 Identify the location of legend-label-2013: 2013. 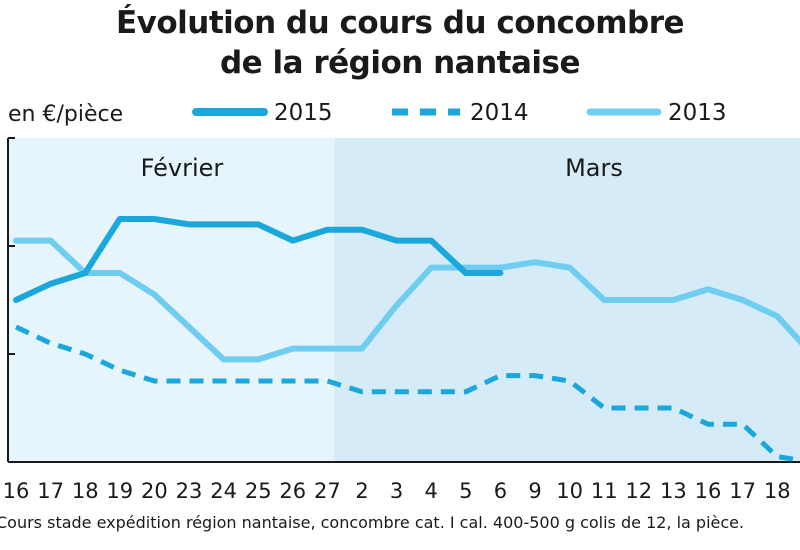
(697, 113).